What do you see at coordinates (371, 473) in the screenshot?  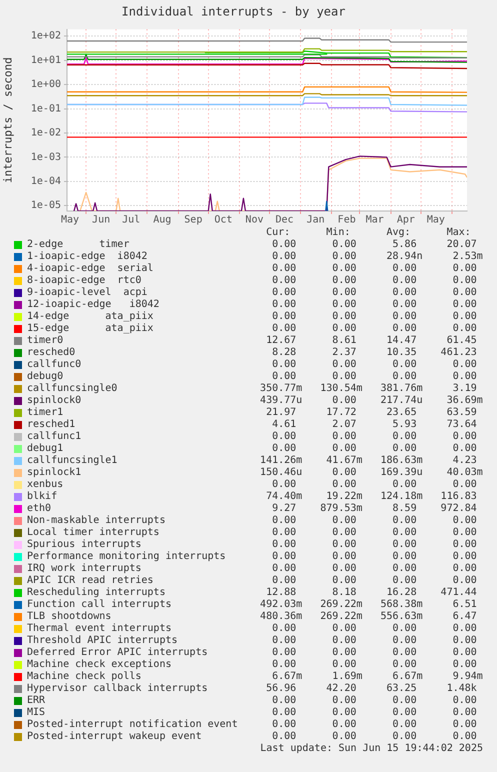 I see `text: 150.46u 0.00 169.39u 40.03m` at bounding box center [371, 473].